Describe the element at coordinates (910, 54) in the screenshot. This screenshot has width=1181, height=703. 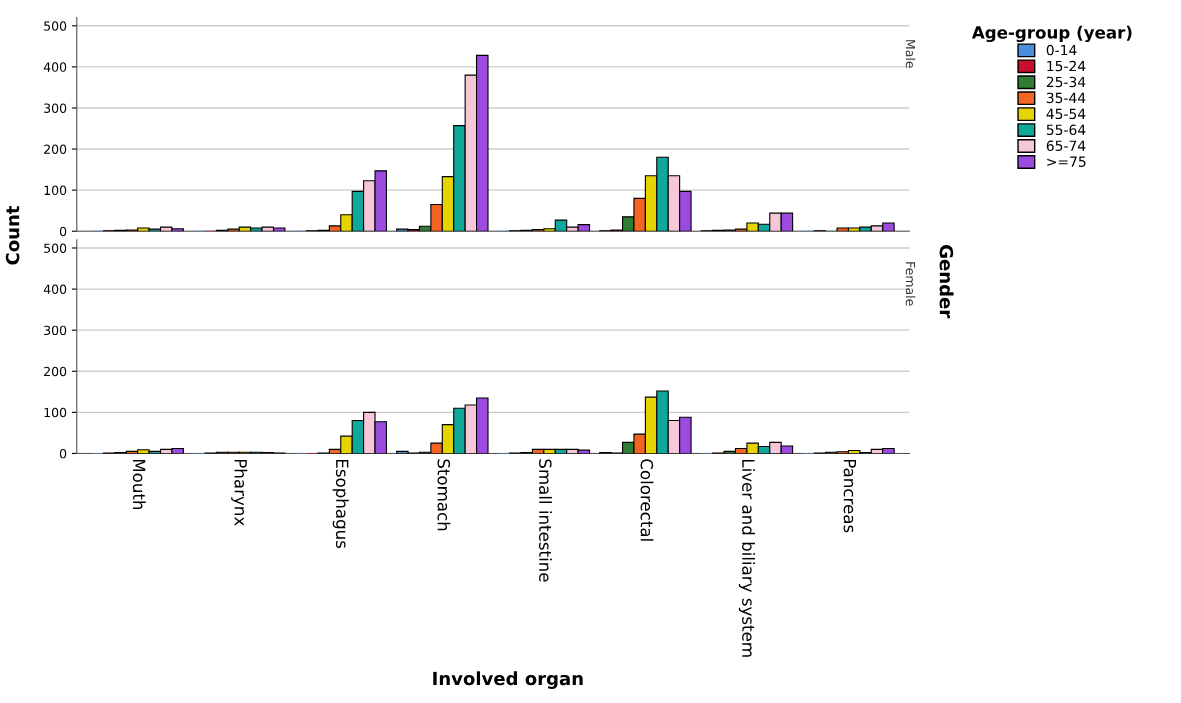
I see `annotation: Male` at that location.